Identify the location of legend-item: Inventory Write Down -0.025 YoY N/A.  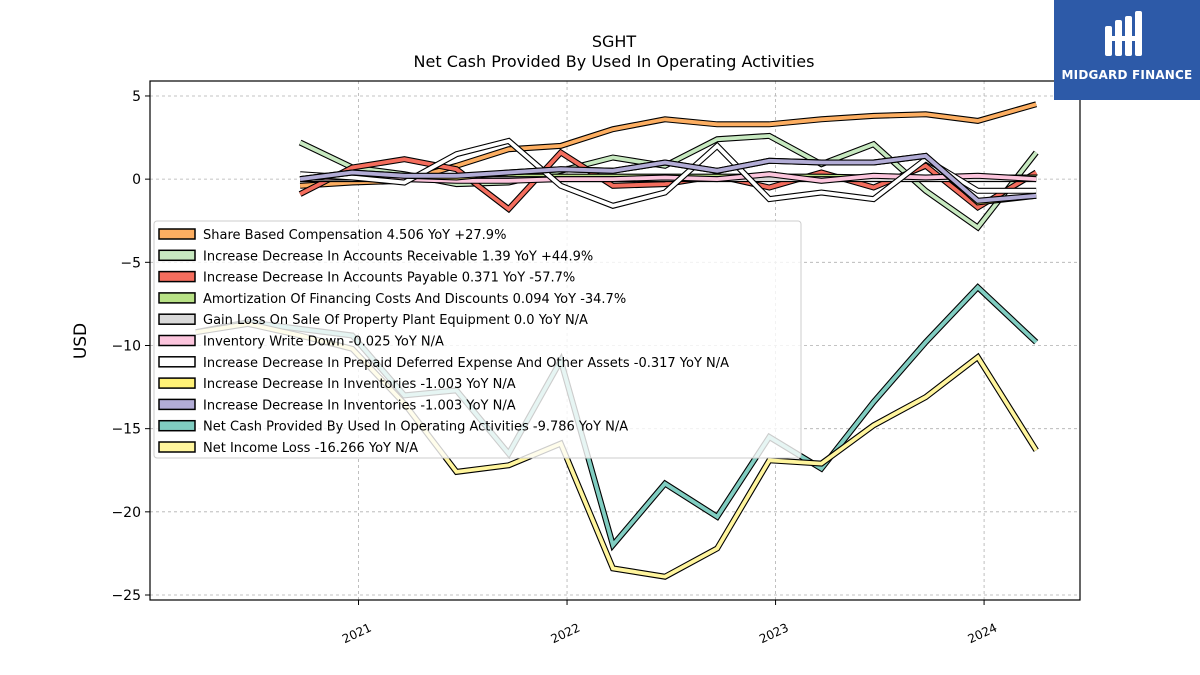
(301, 342).